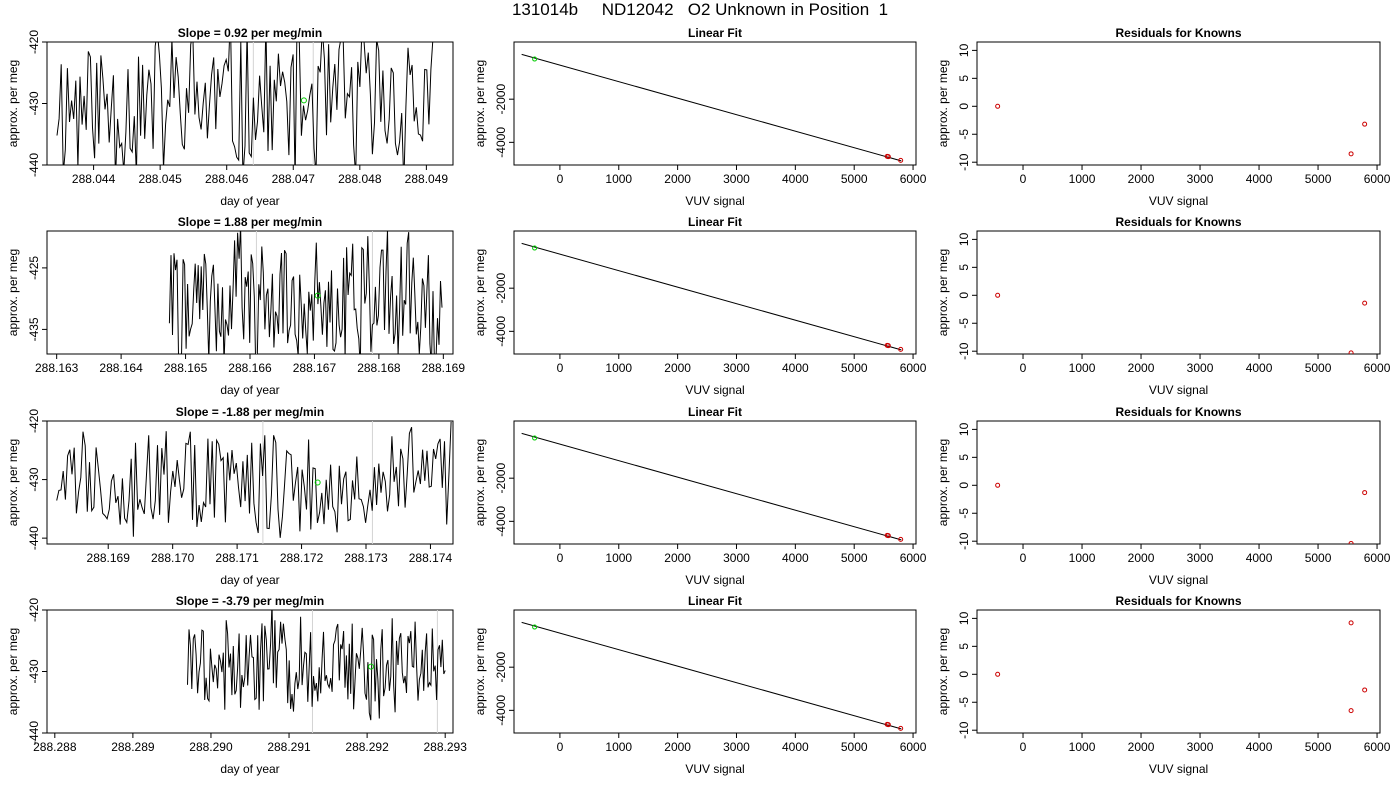  Describe the element at coordinates (227, 179) in the screenshot. I see `x-tick-label: 288.046` at that location.